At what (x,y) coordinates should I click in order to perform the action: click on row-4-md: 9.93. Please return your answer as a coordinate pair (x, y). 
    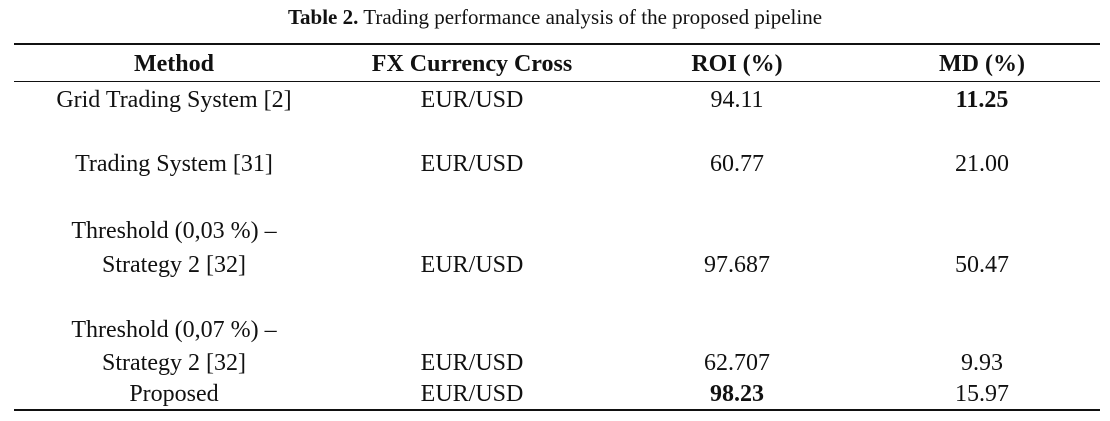
    Looking at the image, I should click on (982, 363).